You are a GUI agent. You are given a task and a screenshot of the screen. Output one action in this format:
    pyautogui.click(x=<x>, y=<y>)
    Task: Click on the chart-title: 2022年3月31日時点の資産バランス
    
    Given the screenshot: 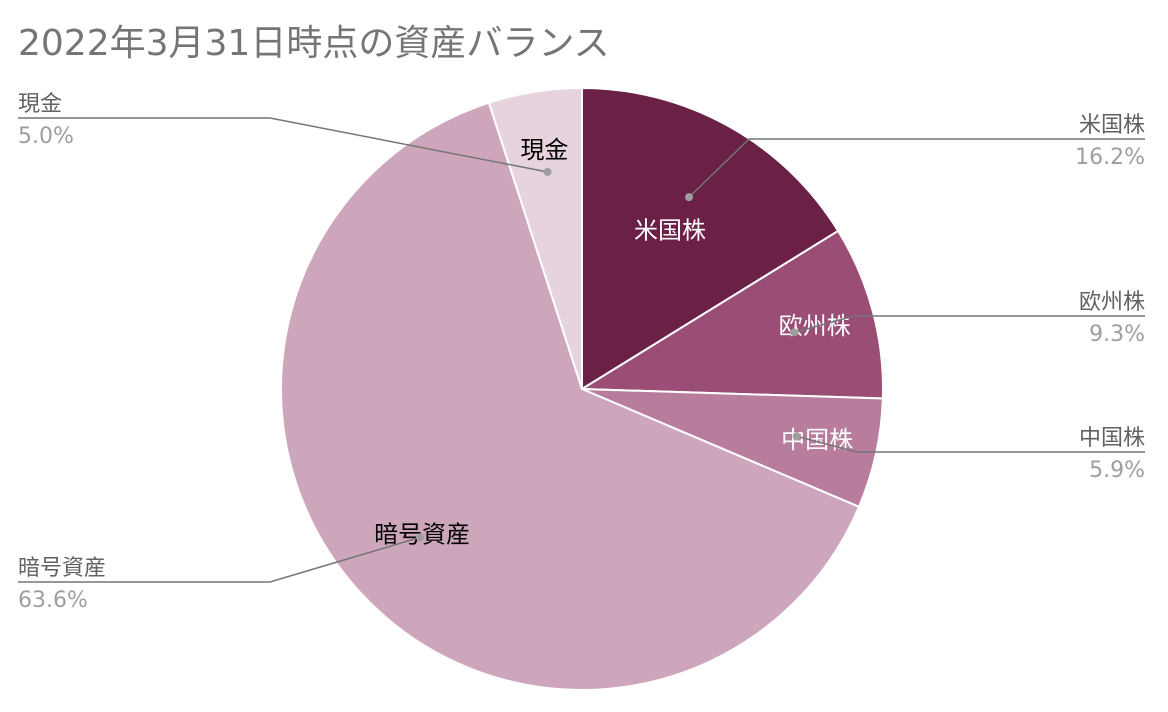 What is the action you would take?
    pyautogui.click(x=314, y=43)
    